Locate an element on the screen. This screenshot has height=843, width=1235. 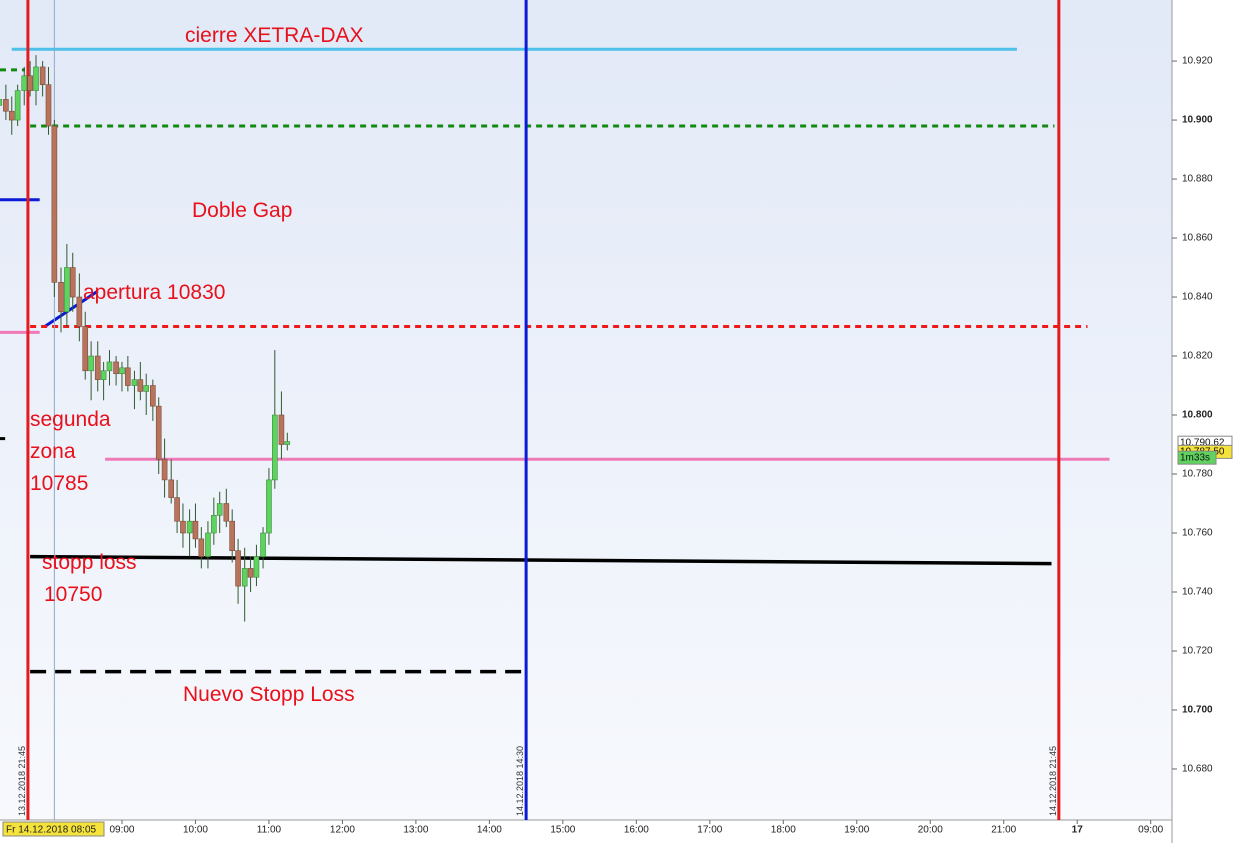
y-tick-label: 10.720 is located at coordinates (1197, 651).